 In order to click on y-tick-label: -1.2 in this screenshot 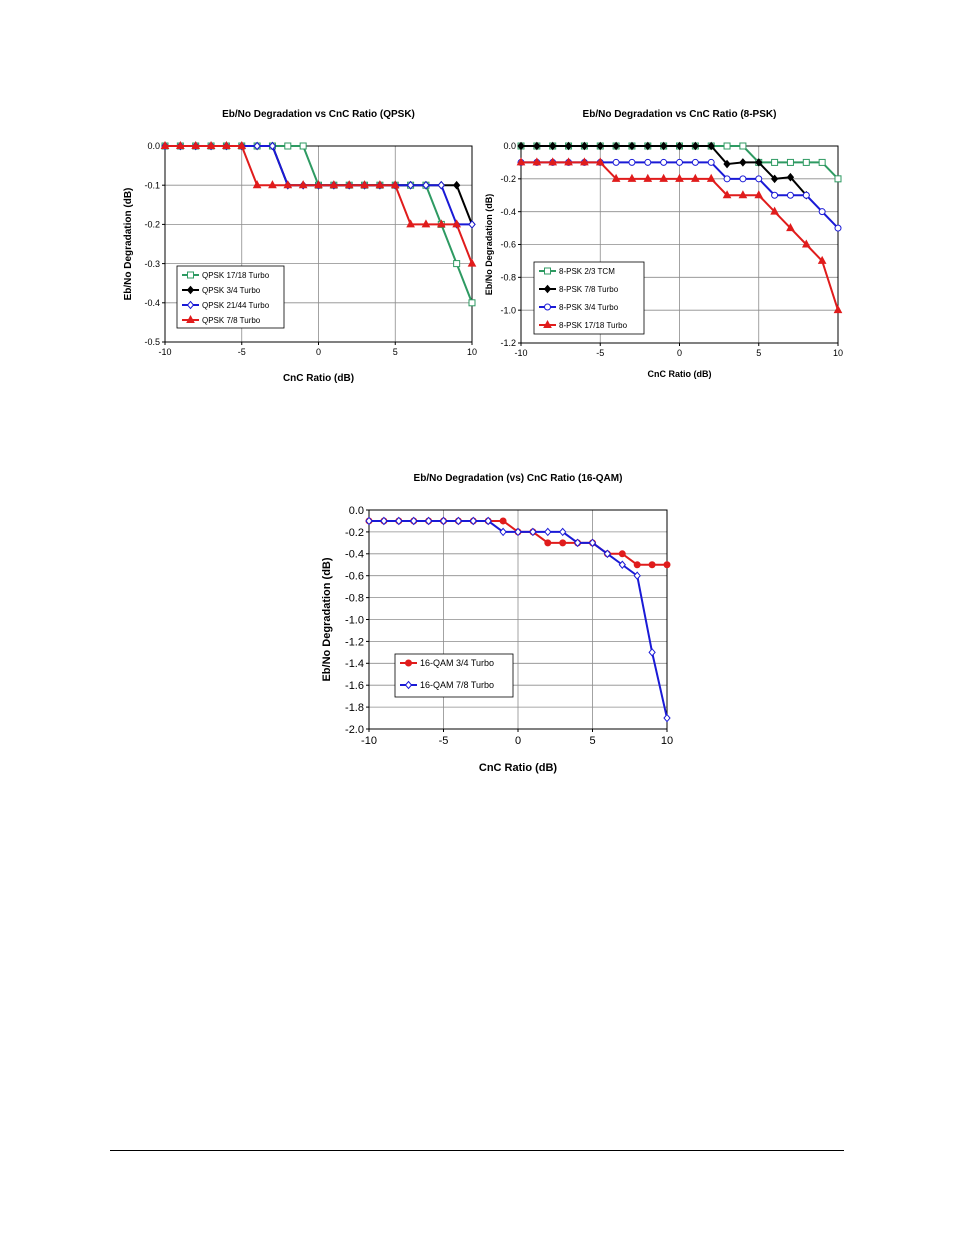, I will do `click(354, 642)`.